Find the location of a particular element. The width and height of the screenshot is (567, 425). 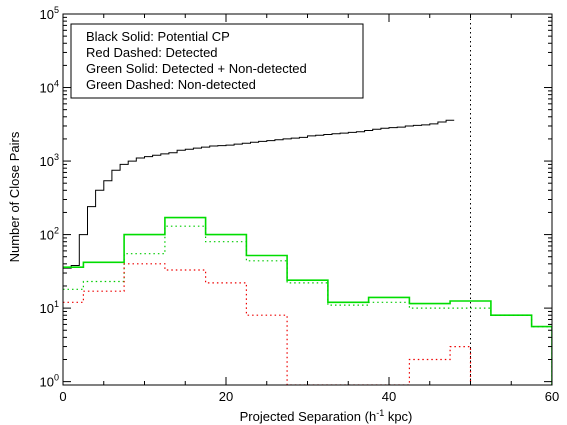

y-axis-title: Number of Close Pairs is located at coordinates (14, 196).